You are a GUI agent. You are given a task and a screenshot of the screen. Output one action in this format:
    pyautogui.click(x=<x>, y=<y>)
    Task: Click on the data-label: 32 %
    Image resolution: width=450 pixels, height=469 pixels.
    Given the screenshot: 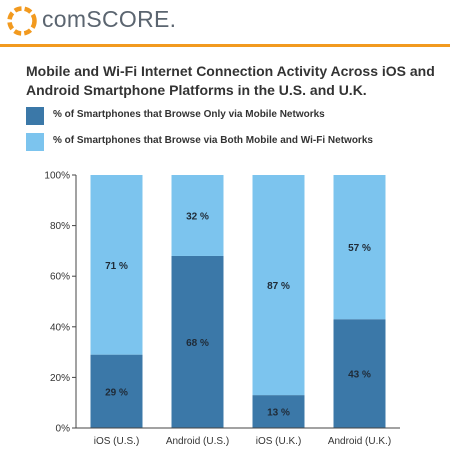 What is the action you would take?
    pyautogui.click(x=197, y=216)
    